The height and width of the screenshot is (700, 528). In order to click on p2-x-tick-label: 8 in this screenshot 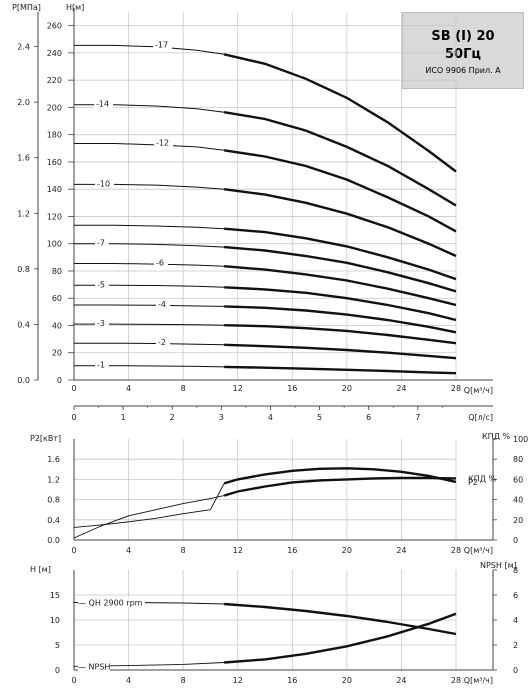, I will do `click(183, 550)`.